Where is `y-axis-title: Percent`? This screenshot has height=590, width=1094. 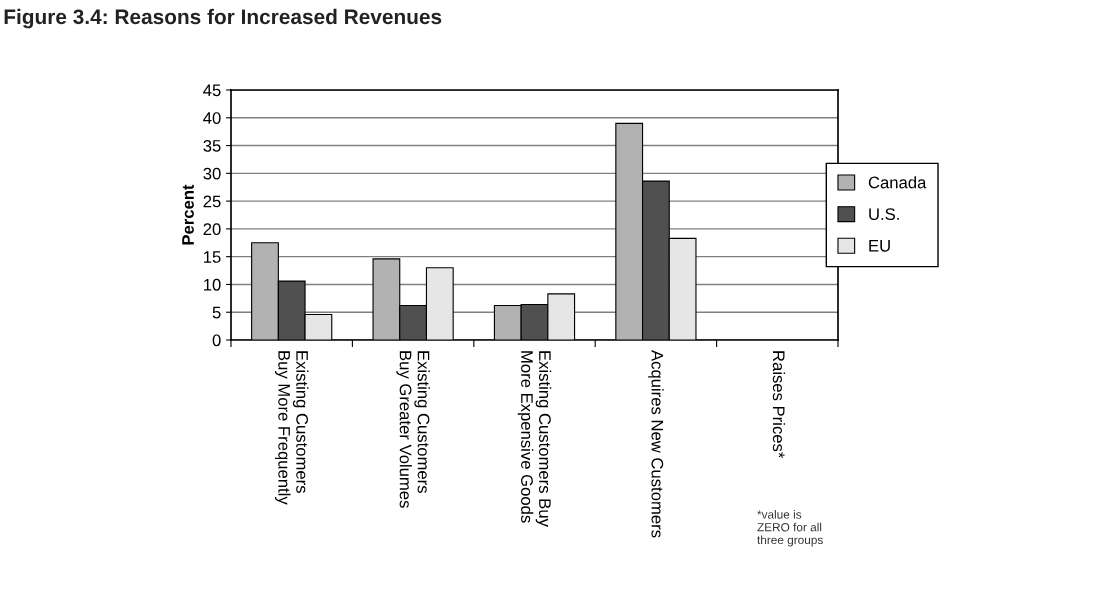
y-axis-title: Percent is located at coordinates (188, 214).